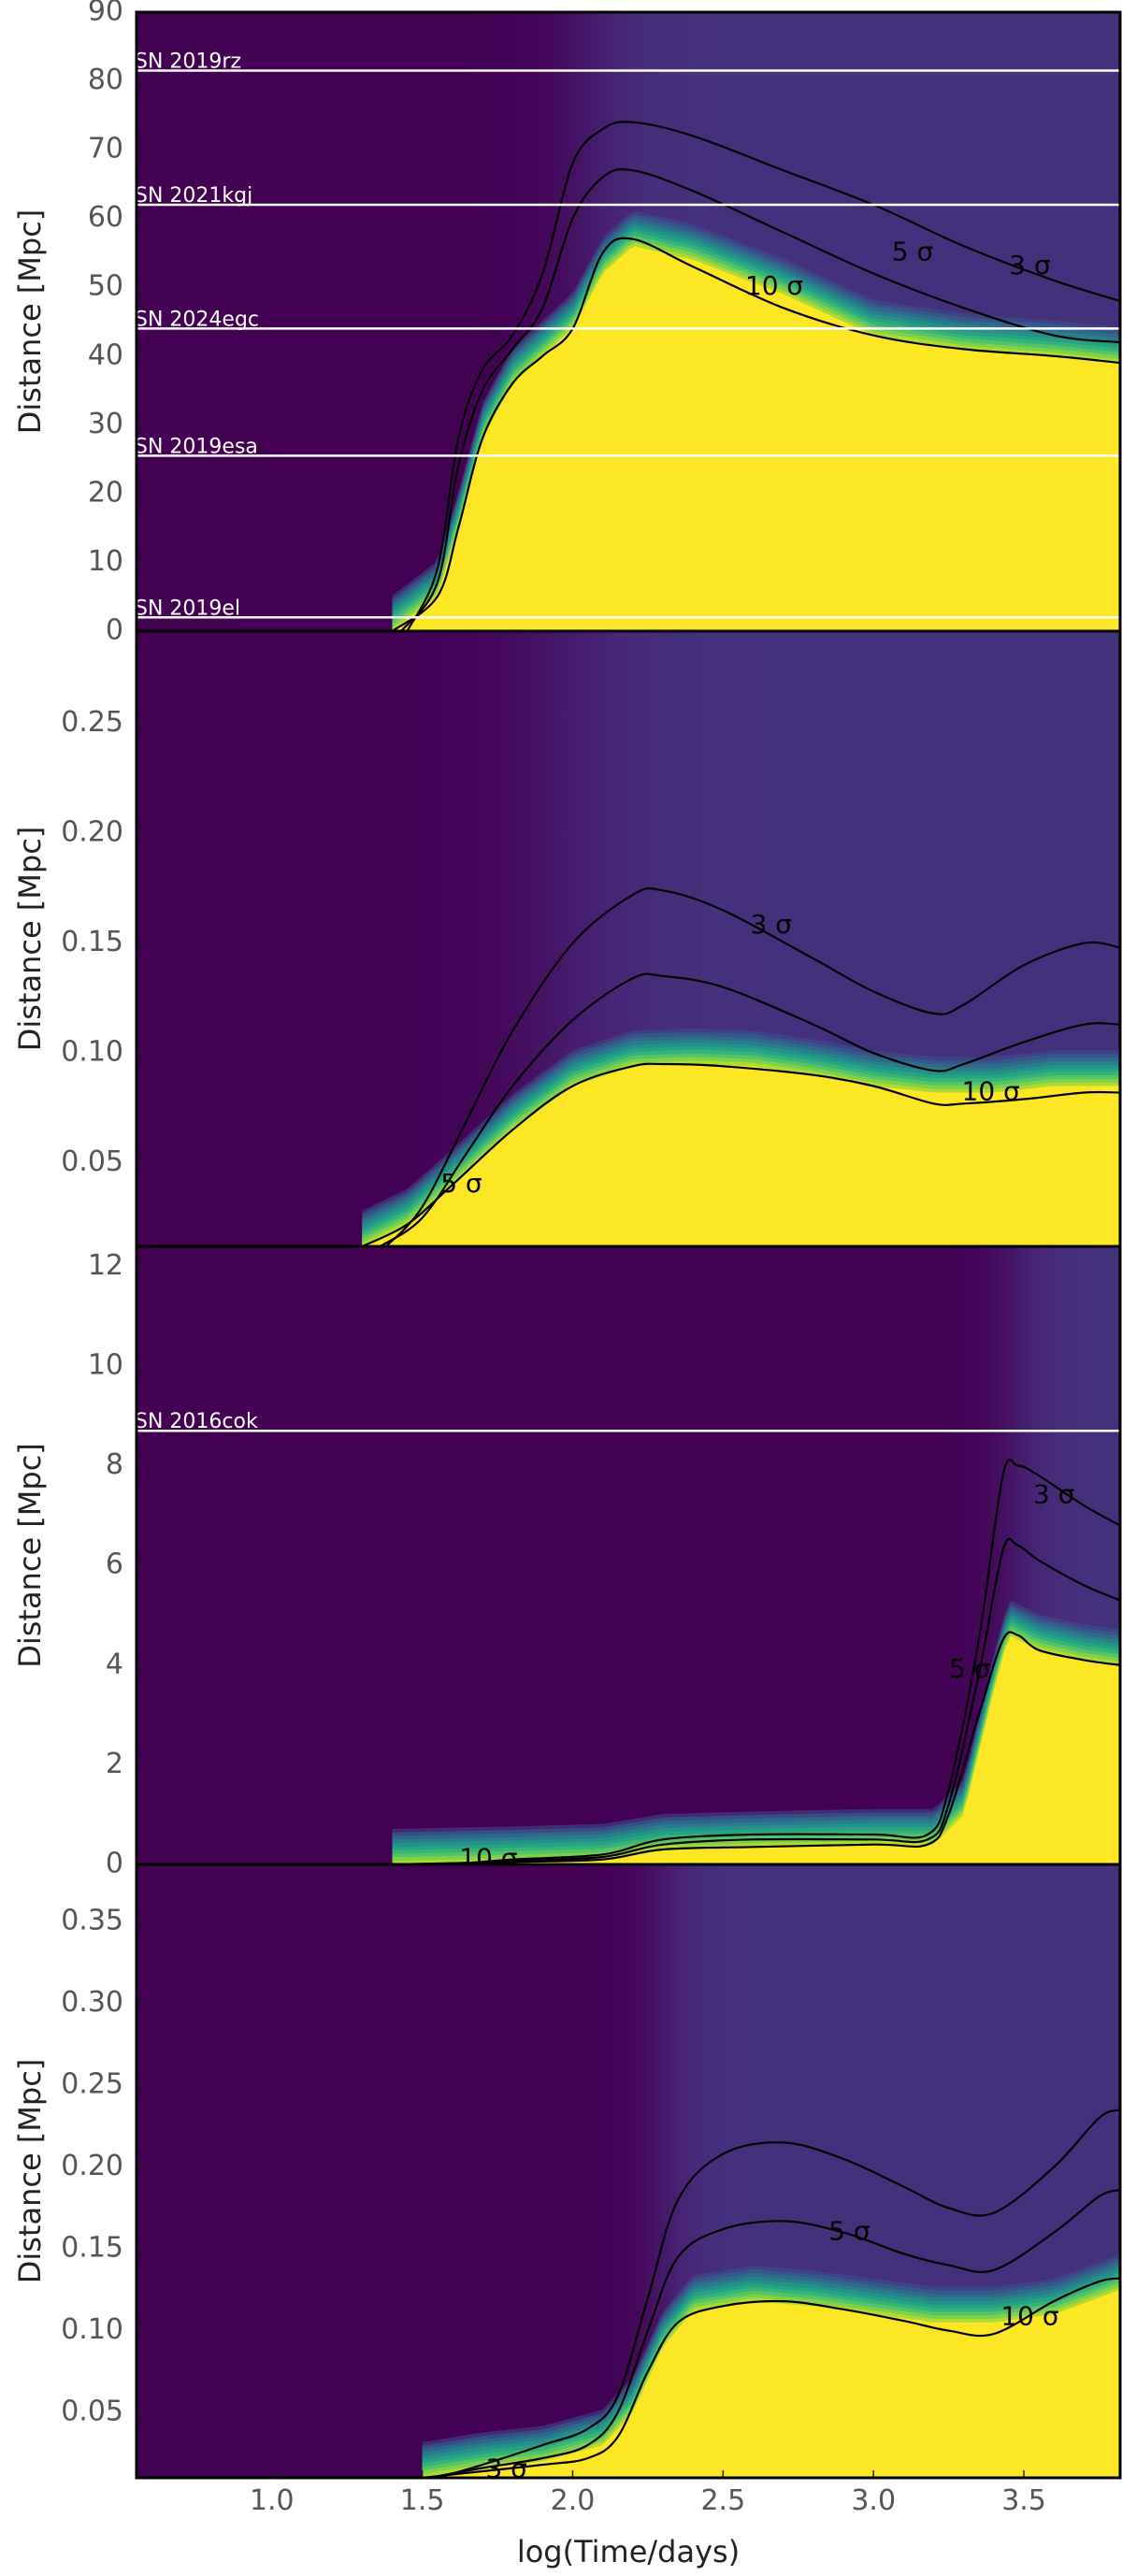  I want to click on x-tick-label: 1.0, so click(272, 2501).